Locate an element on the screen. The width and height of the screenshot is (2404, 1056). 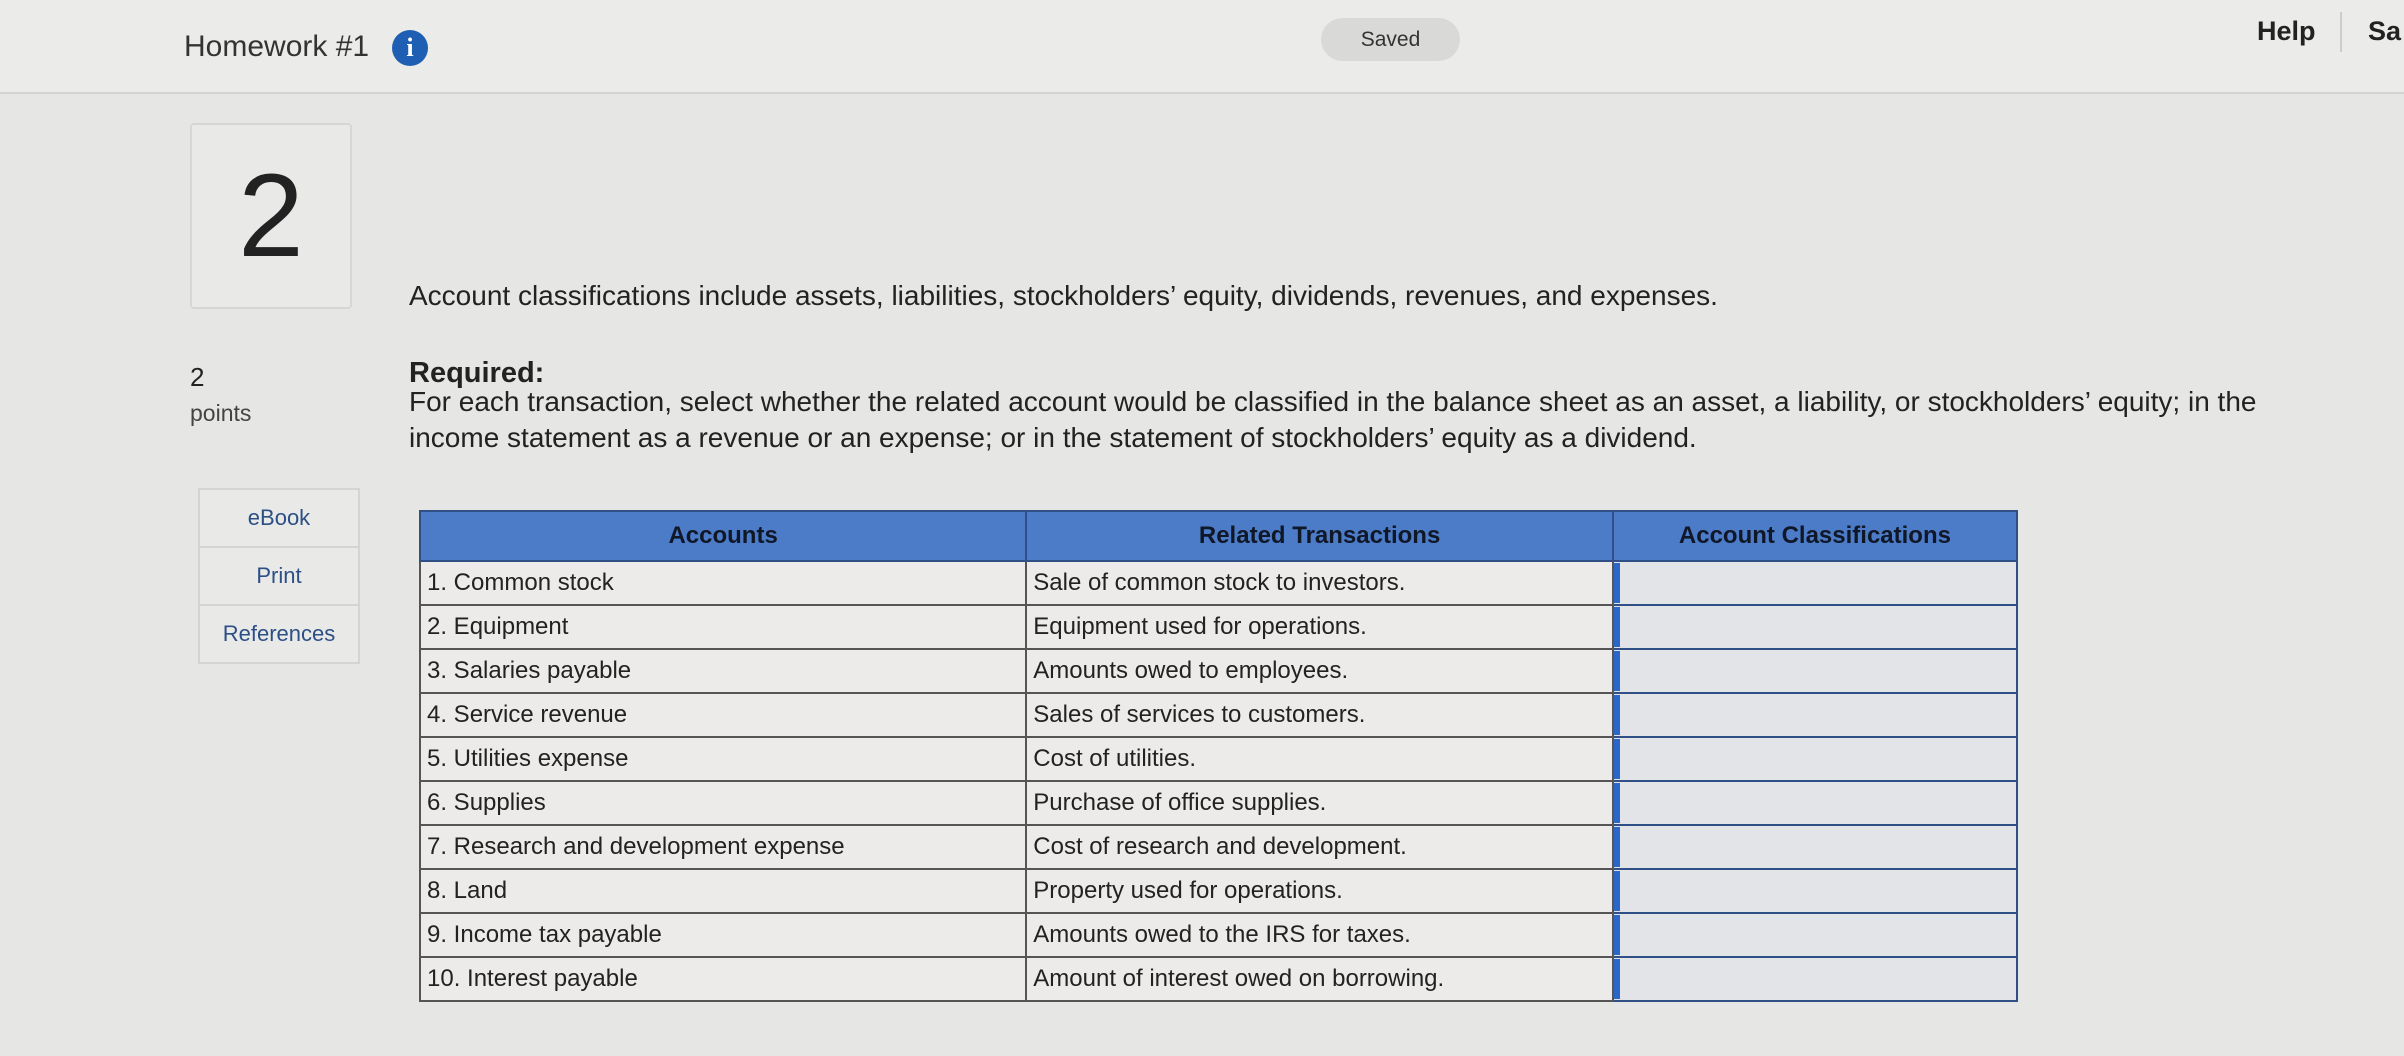
required-label: Required: is located at coordinates (477, 373).